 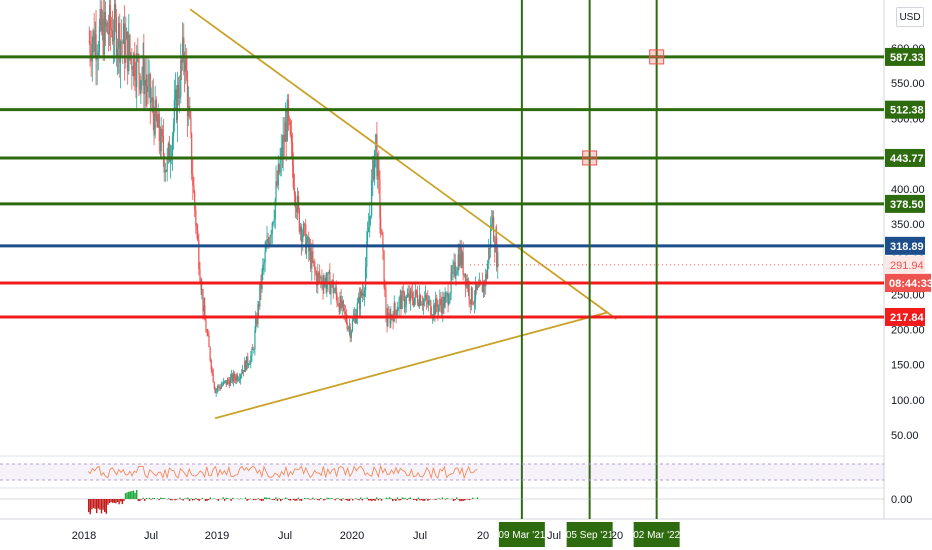 What do you see at coordinates (910, 17) in the screenshot?
I see `currency-button: USD` at bounding box center [910, 17].